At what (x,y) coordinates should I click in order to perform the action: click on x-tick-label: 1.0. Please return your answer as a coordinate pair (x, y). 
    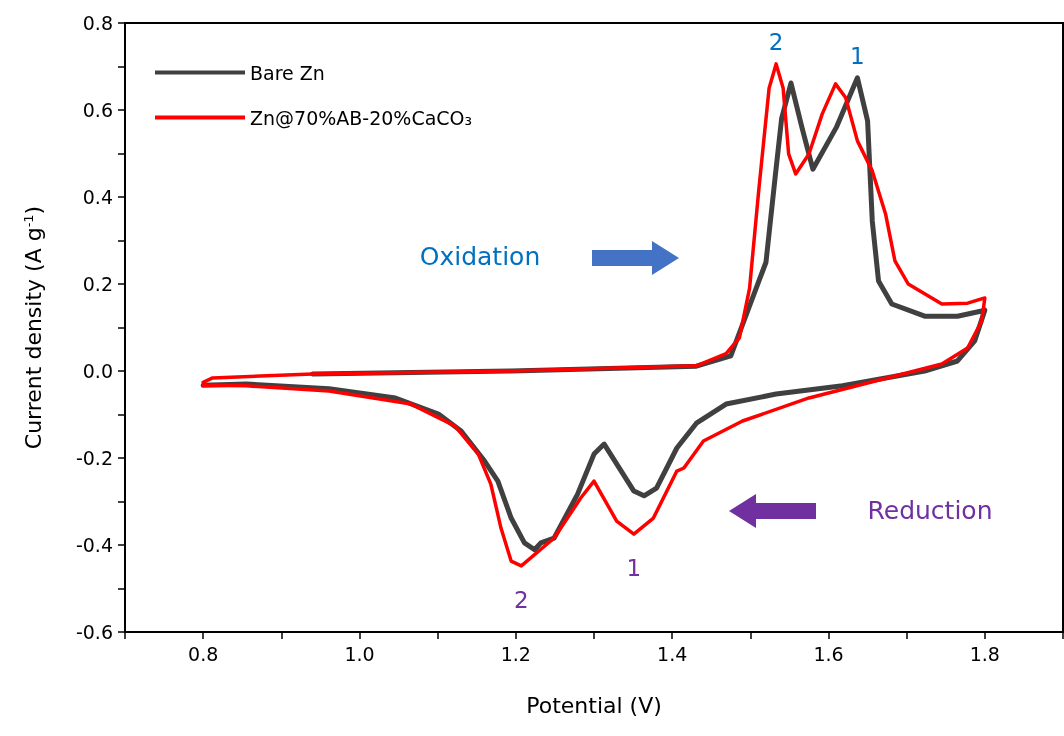
    Looking at the image, I should click on (359, 653).